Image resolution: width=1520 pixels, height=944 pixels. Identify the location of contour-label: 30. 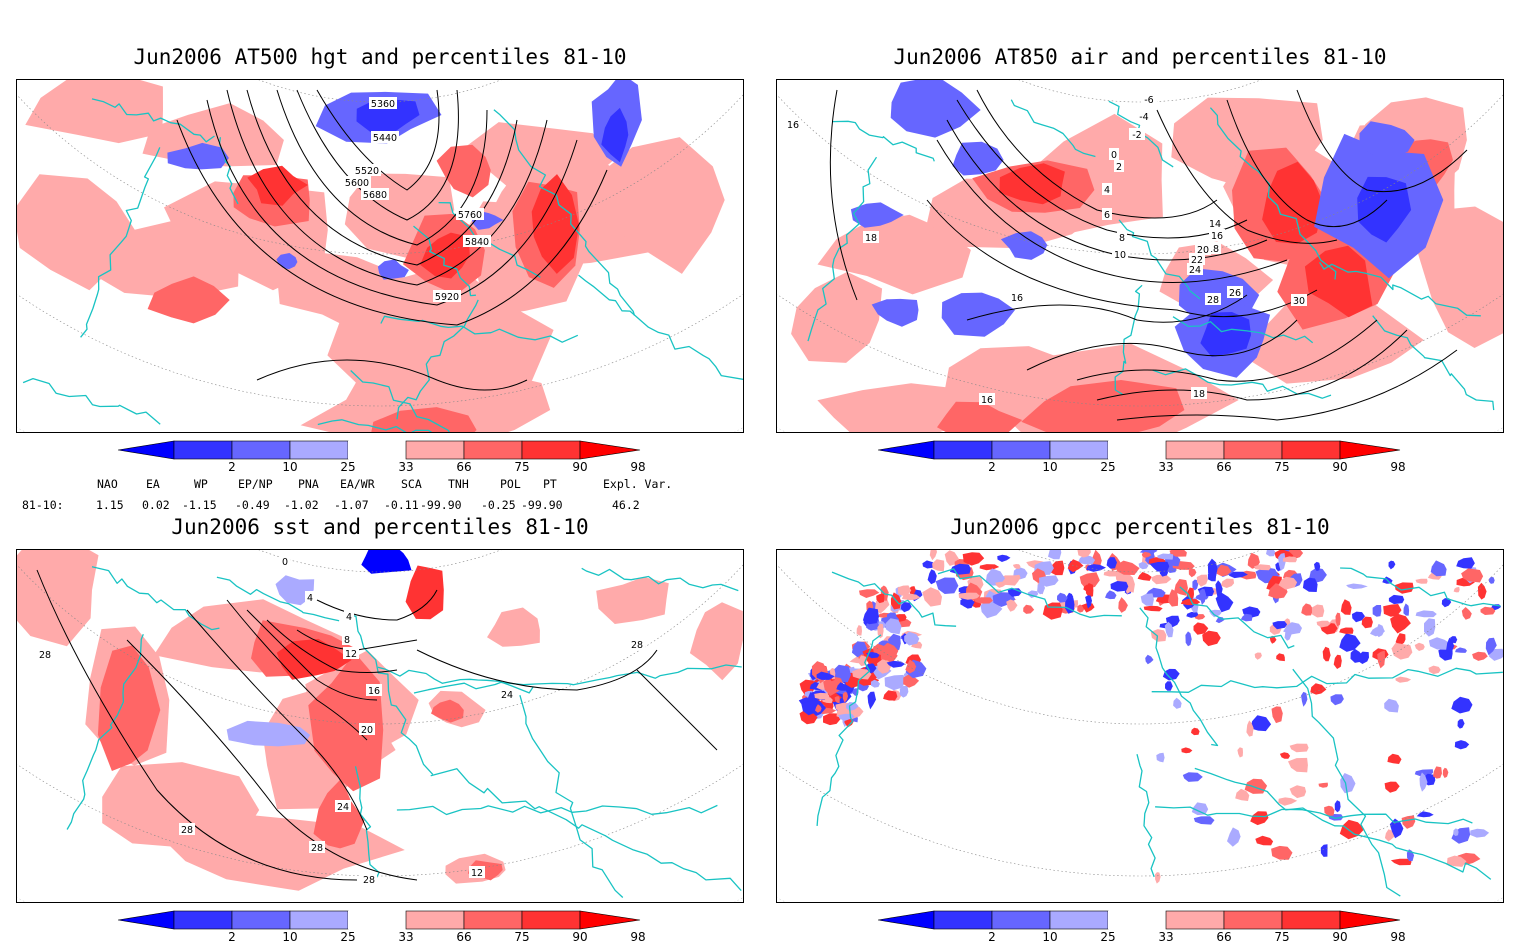
(1299, 300).